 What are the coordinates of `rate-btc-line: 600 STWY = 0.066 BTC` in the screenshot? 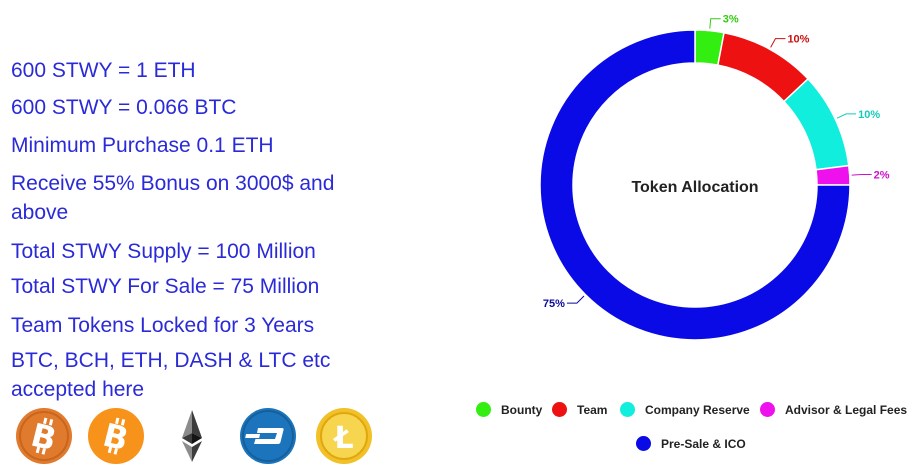 It's located at (124, 107).